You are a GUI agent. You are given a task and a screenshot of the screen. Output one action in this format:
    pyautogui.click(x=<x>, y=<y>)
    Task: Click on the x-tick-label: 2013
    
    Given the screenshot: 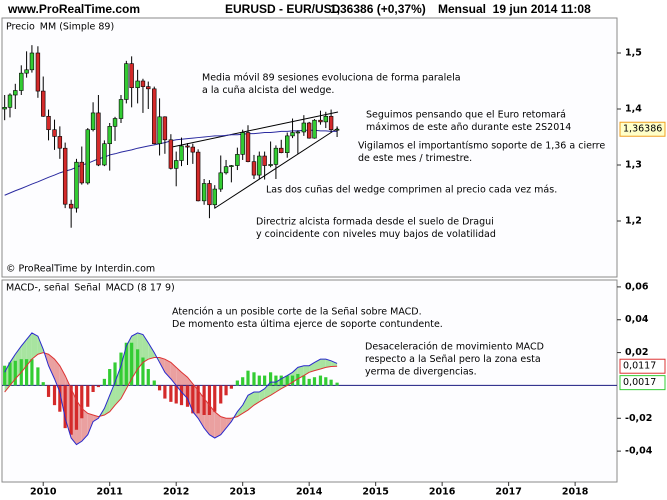 What is the action you would take?
    pyautogui.click(x=242, y=492)
    